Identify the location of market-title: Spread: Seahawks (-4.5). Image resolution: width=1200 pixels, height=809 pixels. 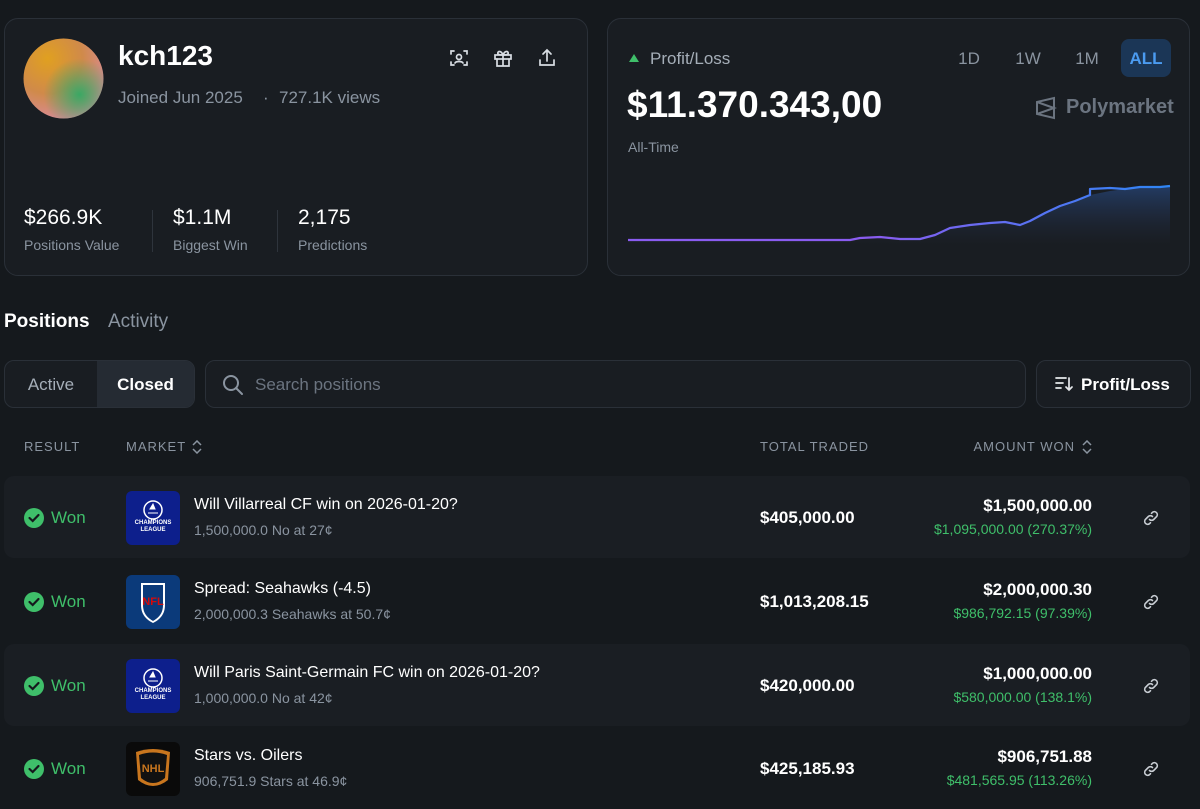
(282, 588).